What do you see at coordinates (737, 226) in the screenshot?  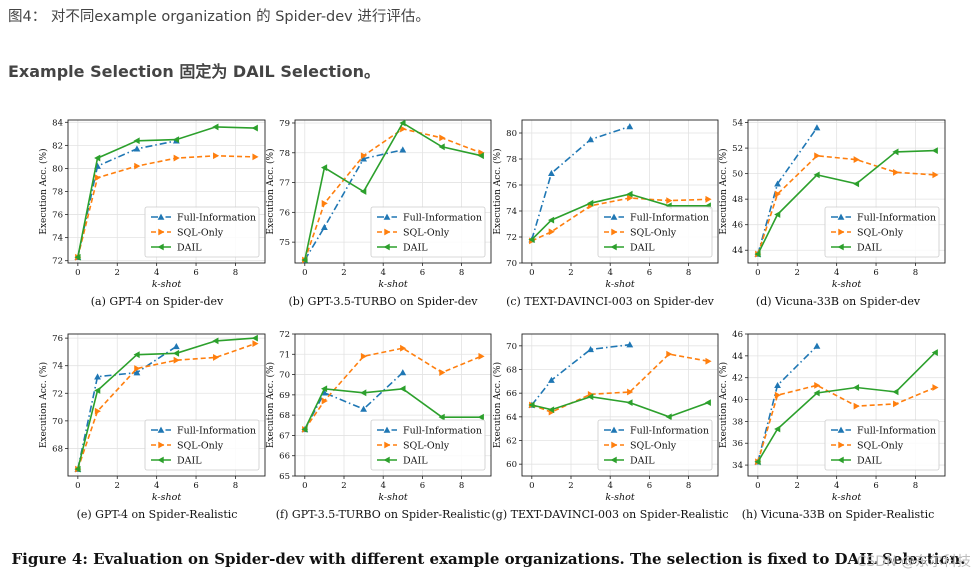 I see `y-tick-label: 46` at bounding box center [737, 226].